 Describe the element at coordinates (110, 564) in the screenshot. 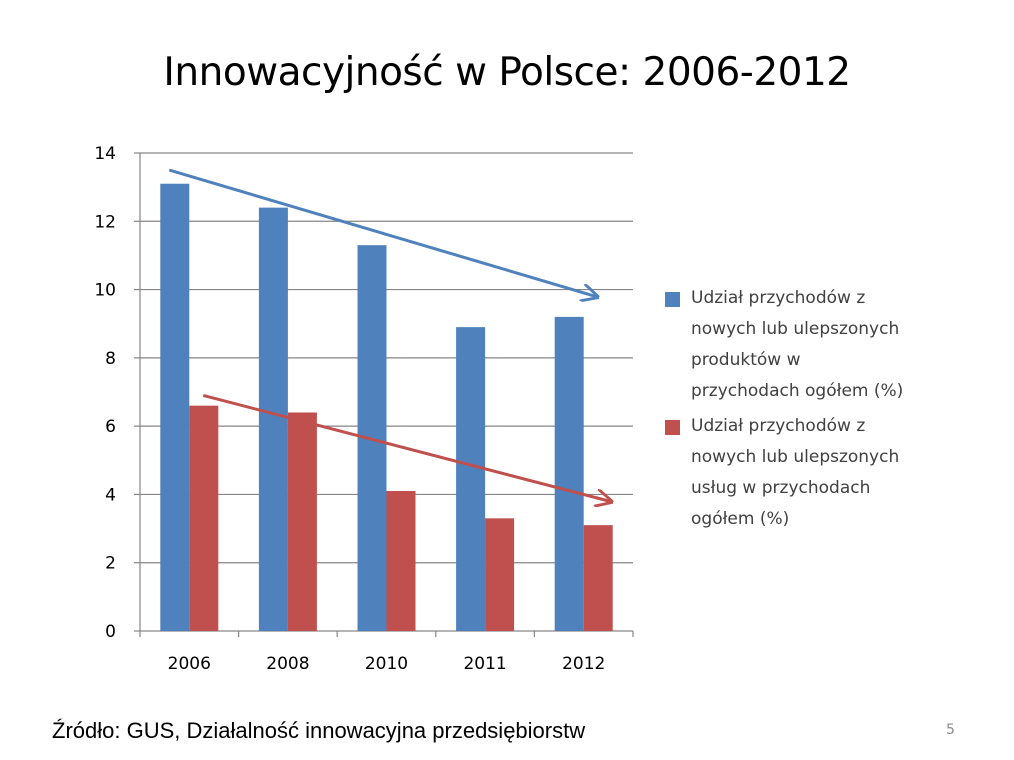

I see `y-tick-label: 2` at that location.